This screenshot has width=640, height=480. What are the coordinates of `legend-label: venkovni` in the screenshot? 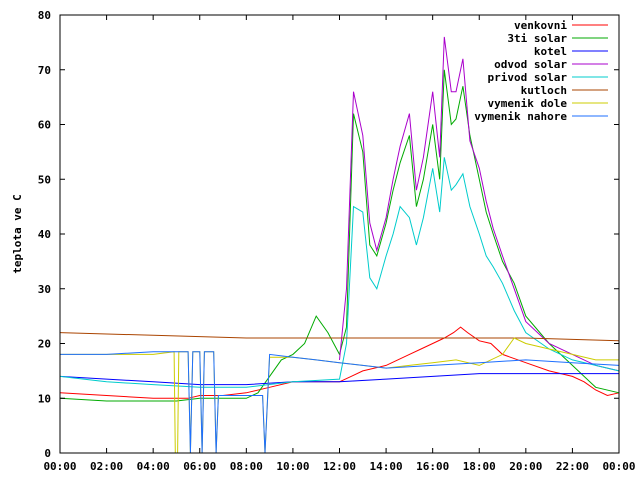 It's located at (540, 25).